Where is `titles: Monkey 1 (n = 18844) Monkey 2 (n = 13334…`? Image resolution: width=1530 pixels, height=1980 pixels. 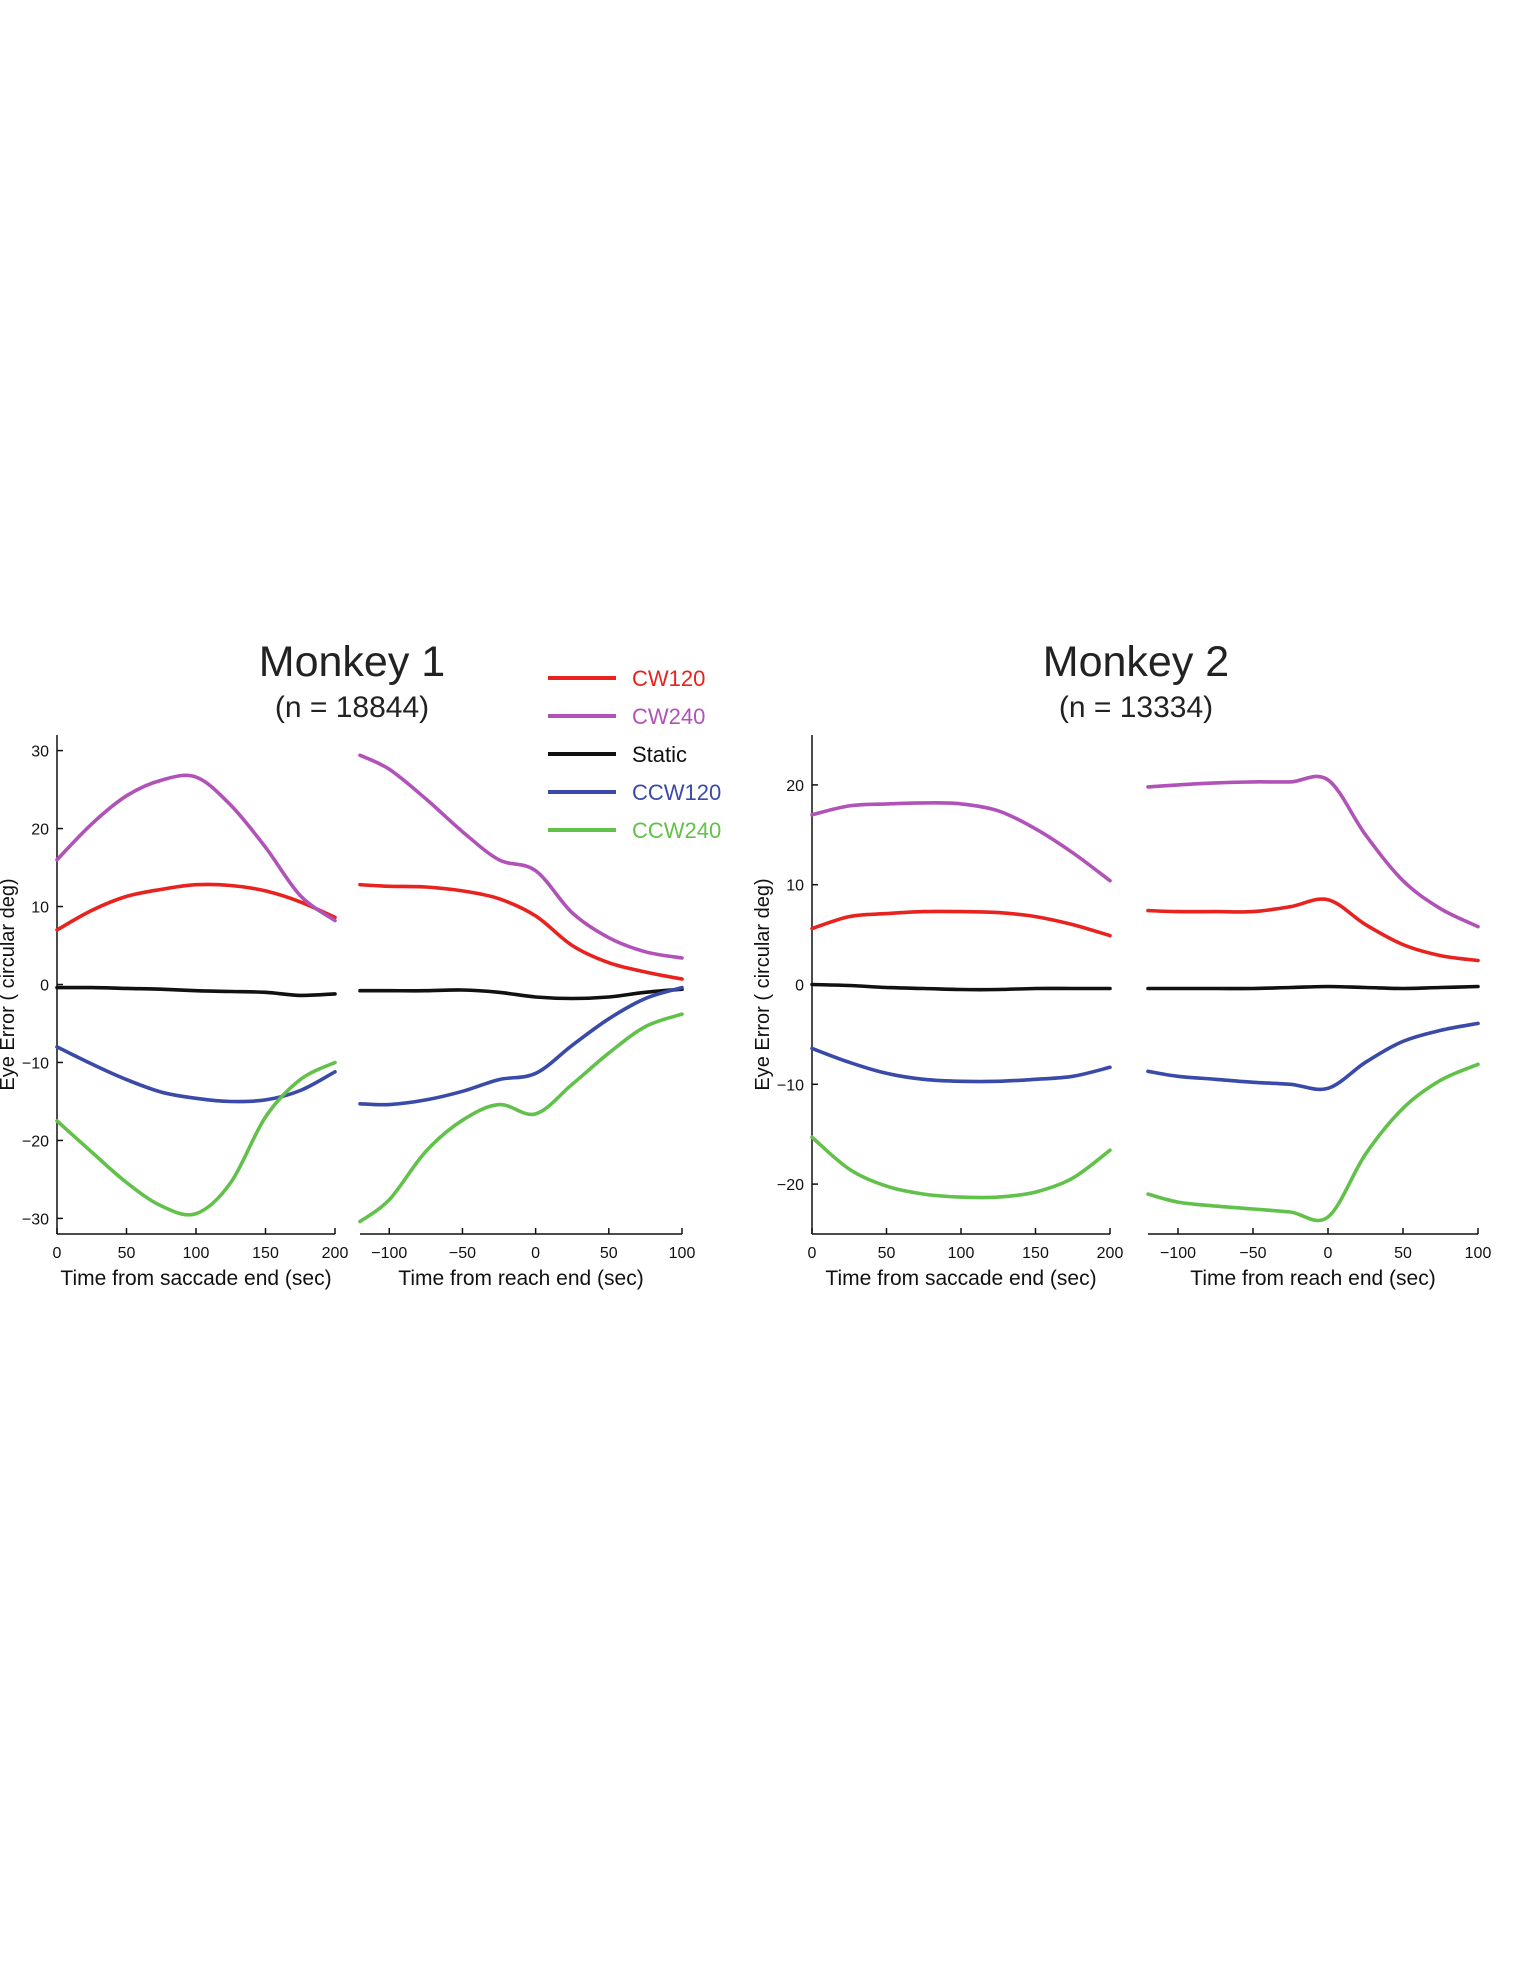 titles: Monkey 1 (n = 18844) Monkey 2 (n = 13334… is located at coordinates (744, 681).